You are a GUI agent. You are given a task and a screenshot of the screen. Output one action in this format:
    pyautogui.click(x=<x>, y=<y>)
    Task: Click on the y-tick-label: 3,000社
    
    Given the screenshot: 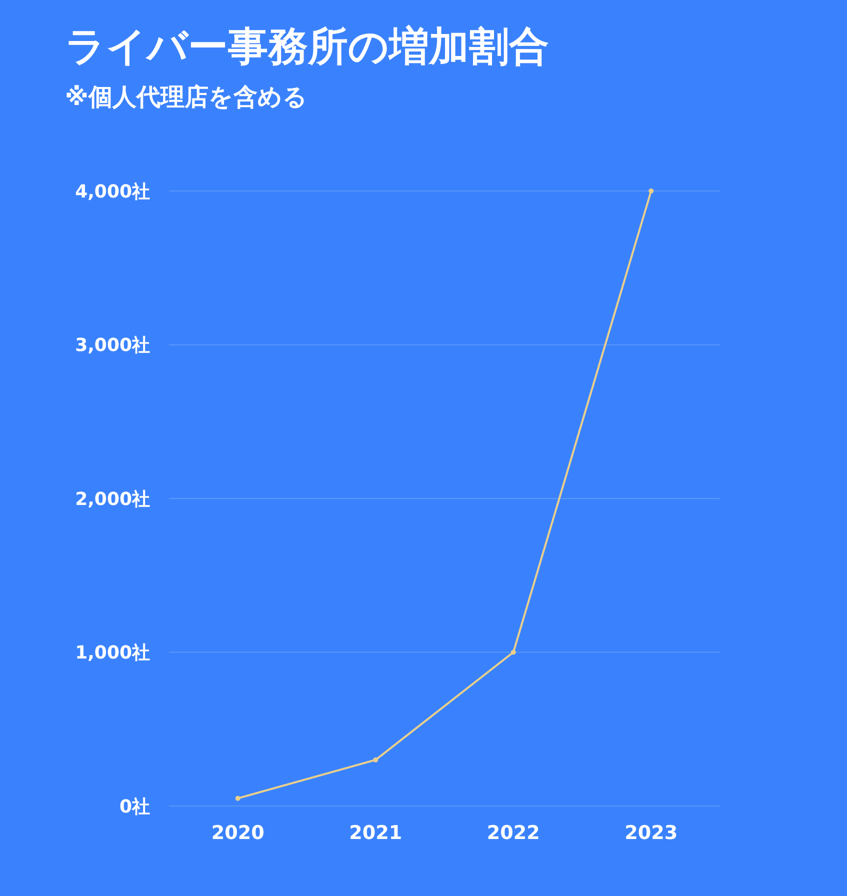 What is the action you would take?
    pyautogui.click(x=112, y=345)
    